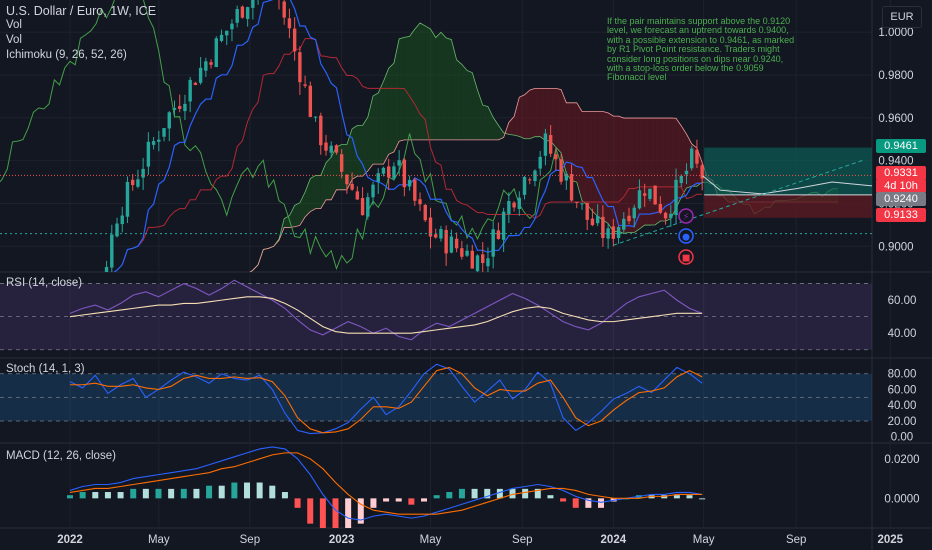 Image resolution: width=932 pixels, height=550 pixels. I want to click on macd-legend: MACD (12, 26, close), so click(61, 456).